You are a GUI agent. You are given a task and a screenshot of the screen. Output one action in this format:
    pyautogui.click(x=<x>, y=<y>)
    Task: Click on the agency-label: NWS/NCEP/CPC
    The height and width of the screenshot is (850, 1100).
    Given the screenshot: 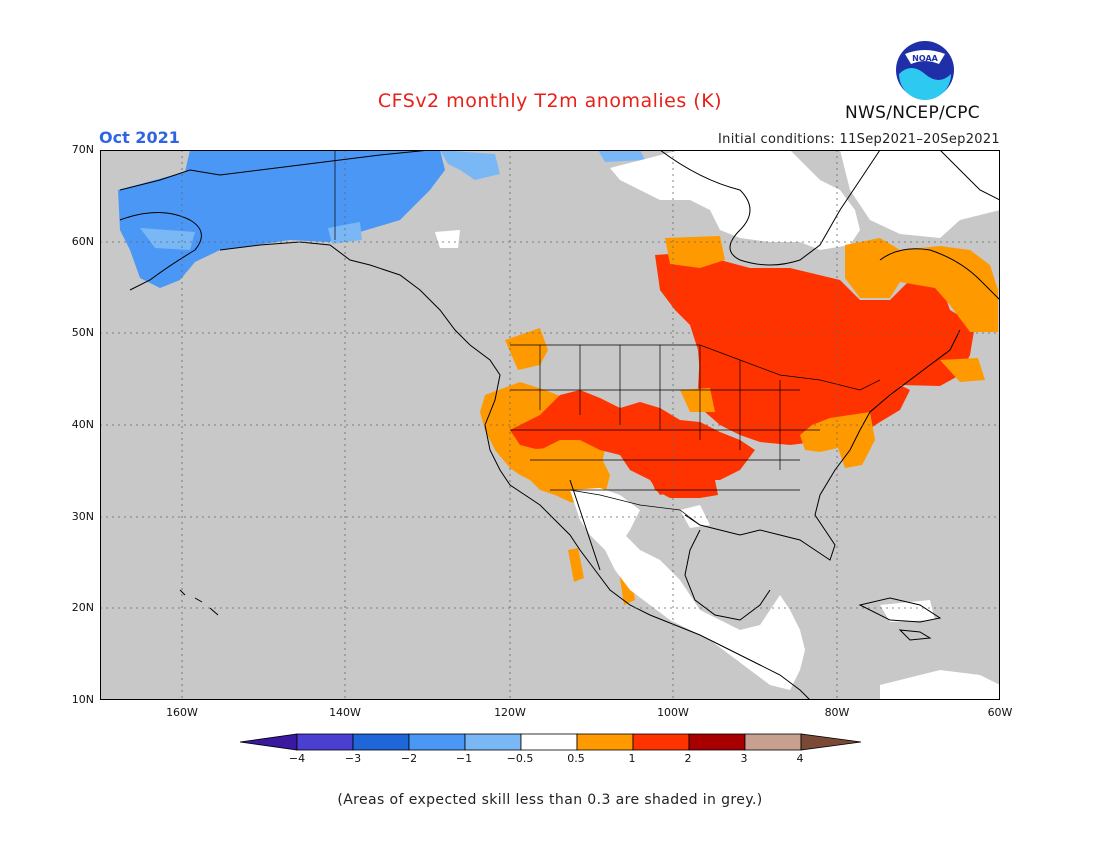 What is the action you would take?
    pyautogui.click(x=912, y=113)
    